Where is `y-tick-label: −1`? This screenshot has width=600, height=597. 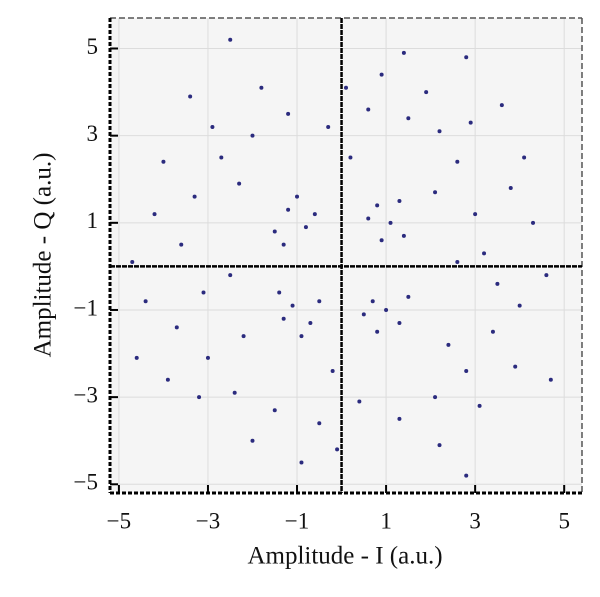
y-tick-label: −1 is located at coordinates (86, 307).